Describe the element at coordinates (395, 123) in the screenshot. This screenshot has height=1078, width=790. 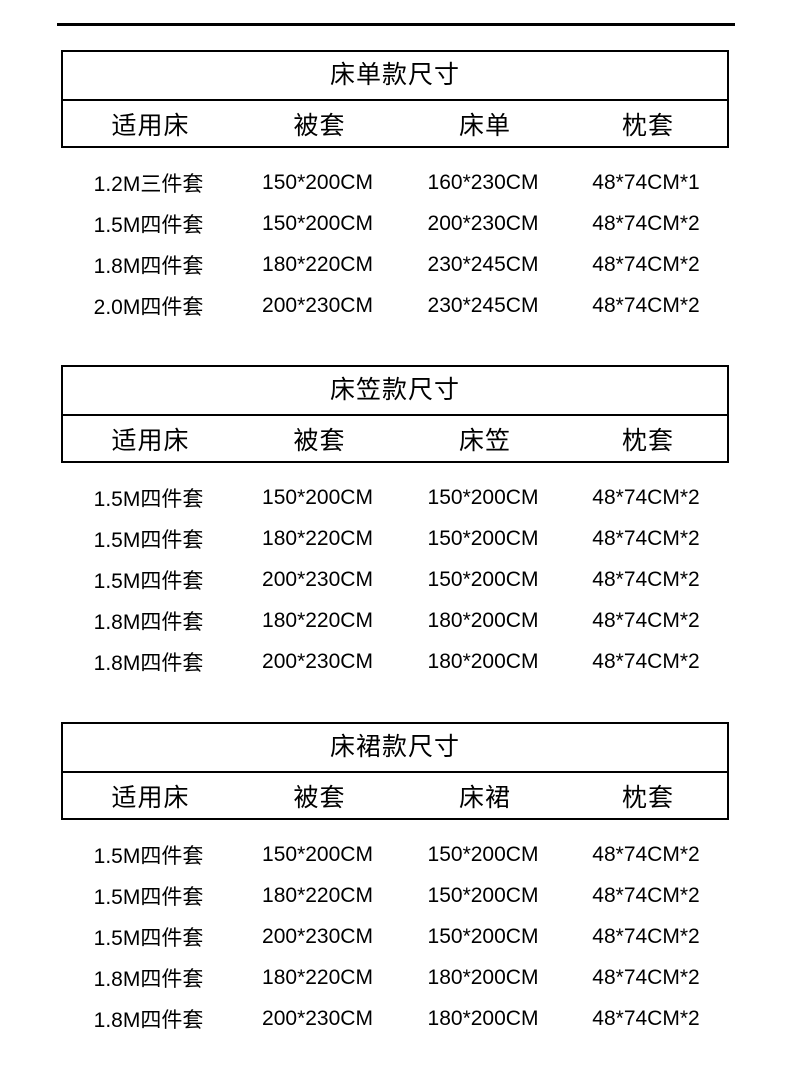
I see `table-column-header-row: 适用床 被套 床单 枕套` at that location.